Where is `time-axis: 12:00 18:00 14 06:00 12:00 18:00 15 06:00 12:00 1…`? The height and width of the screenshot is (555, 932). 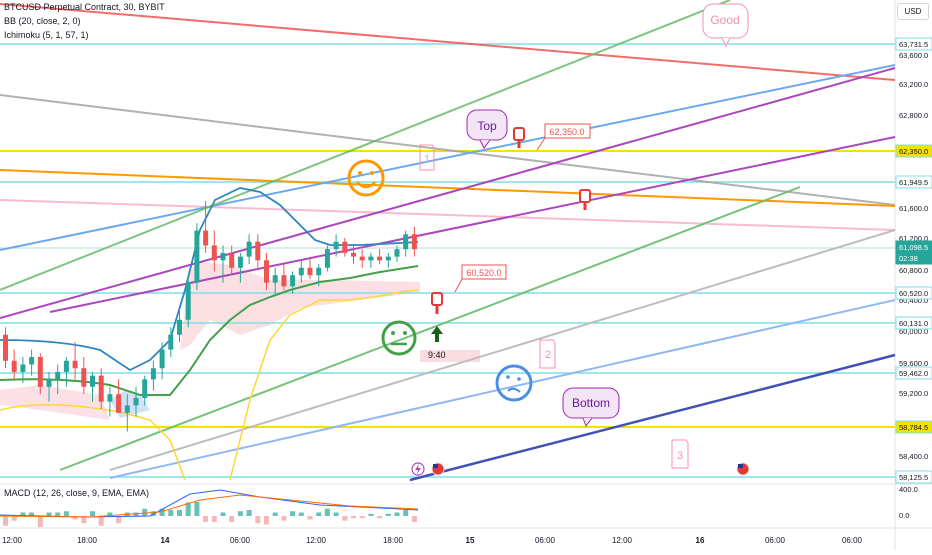 time-axis: 12:00 18:00 14 06:00 12:00 18:00 15 06:00 12:00 1… is located at coordinates (432, 540).